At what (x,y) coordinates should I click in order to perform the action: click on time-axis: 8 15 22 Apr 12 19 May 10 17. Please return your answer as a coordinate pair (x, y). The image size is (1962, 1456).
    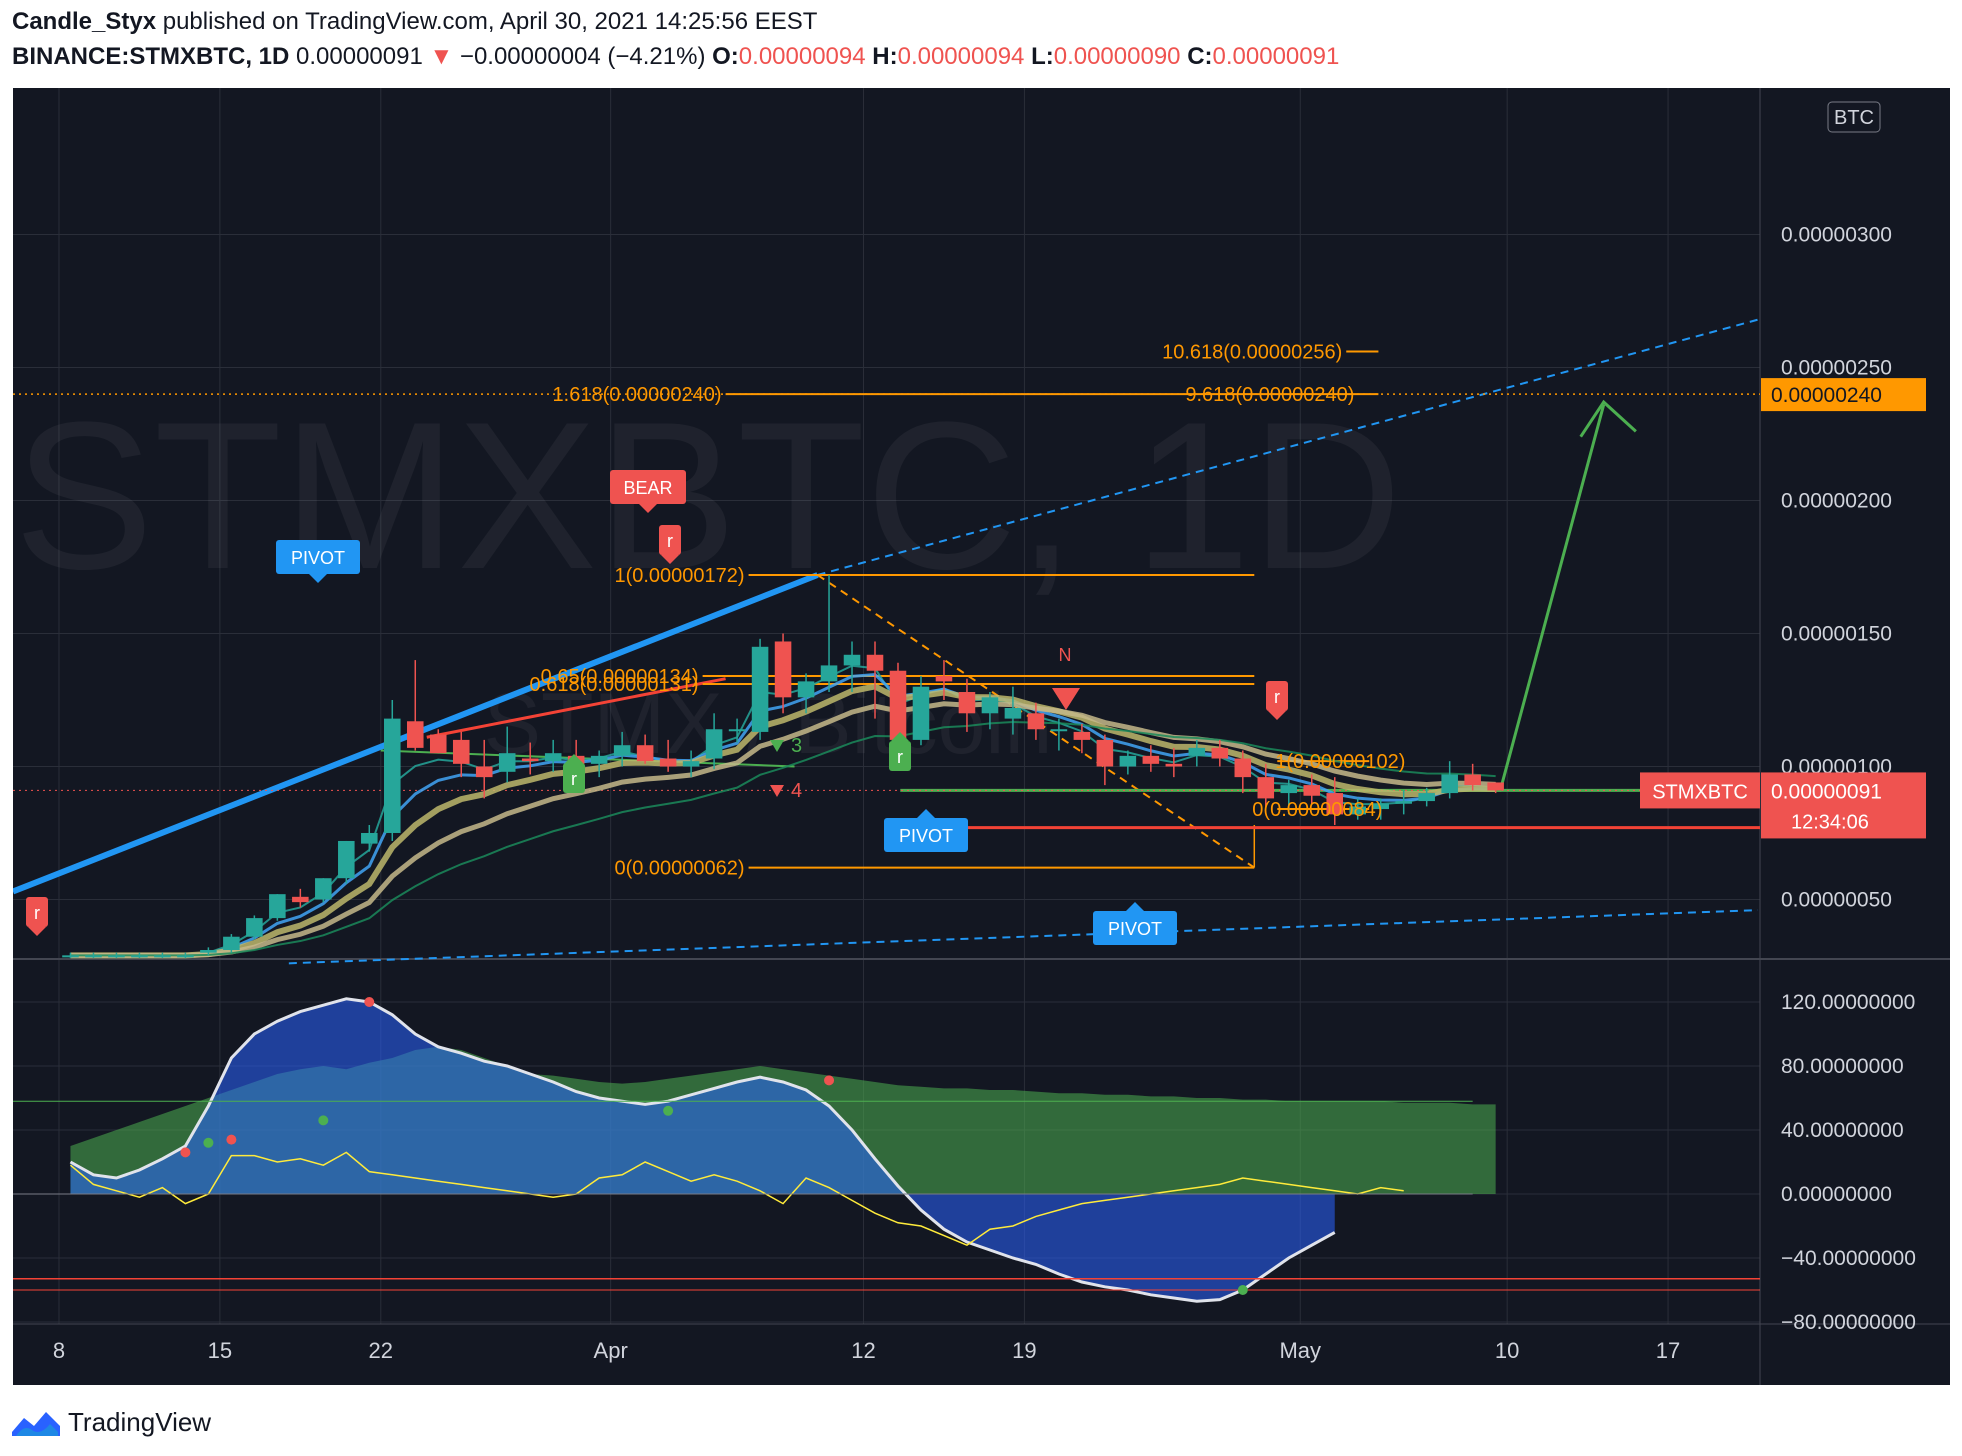
    Looking at the image, I should click on (866, 1350).